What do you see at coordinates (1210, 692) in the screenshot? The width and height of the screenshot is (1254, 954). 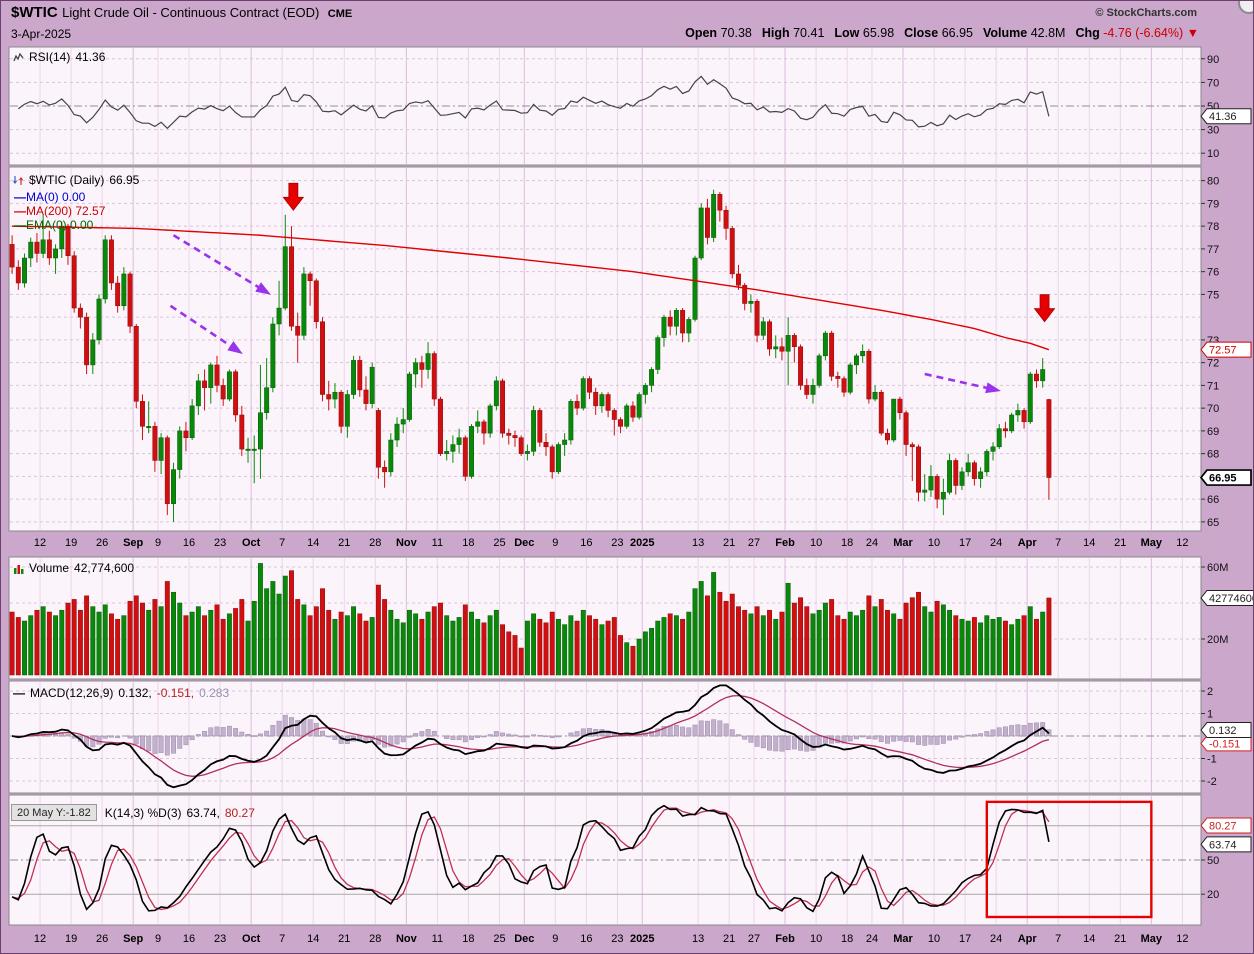 I see `svg-text: 2` at bounding box center [1210, 692].